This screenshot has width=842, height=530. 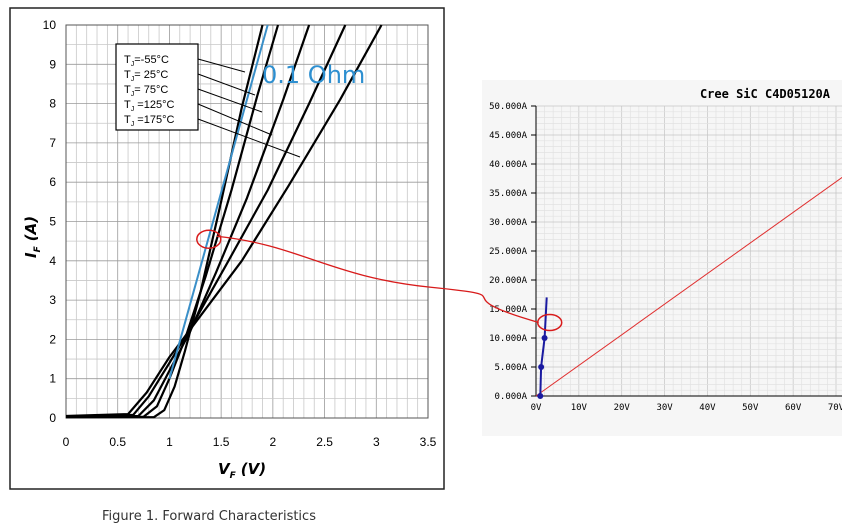 What do you see at coordinates (508, 339) in the screenshot?
I see `right-y-tick-label: 10.000A` at bounding box center [508, 339].